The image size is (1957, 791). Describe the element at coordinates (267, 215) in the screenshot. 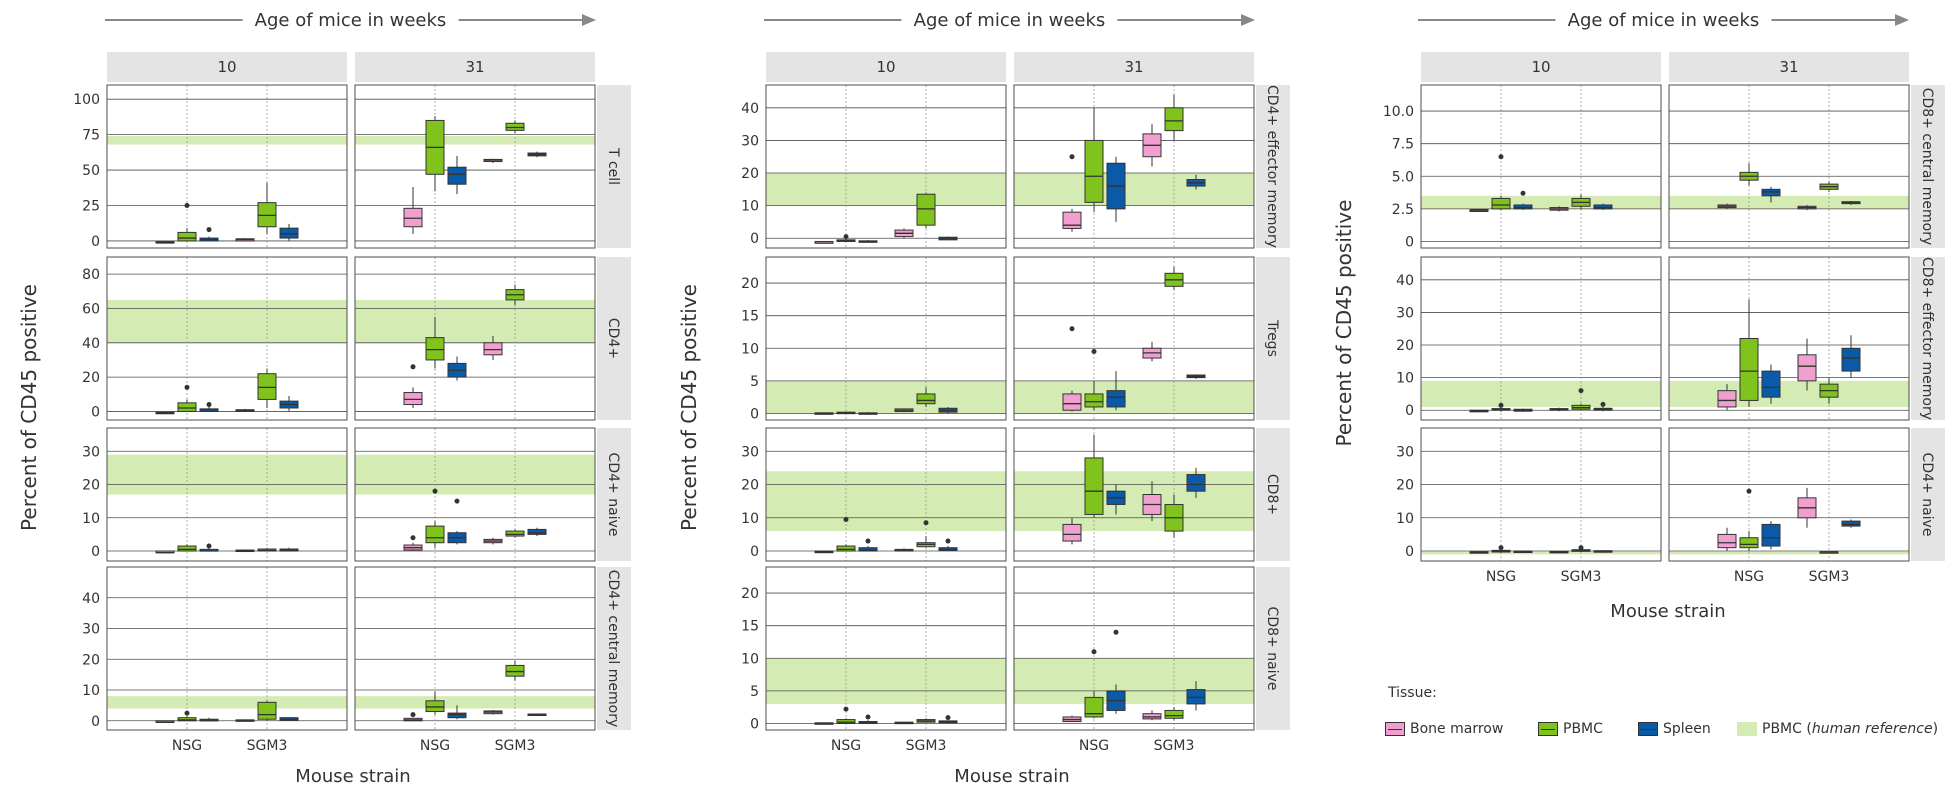

I see `box-left-t-cell-10-sgm3-pbmc` at that location.